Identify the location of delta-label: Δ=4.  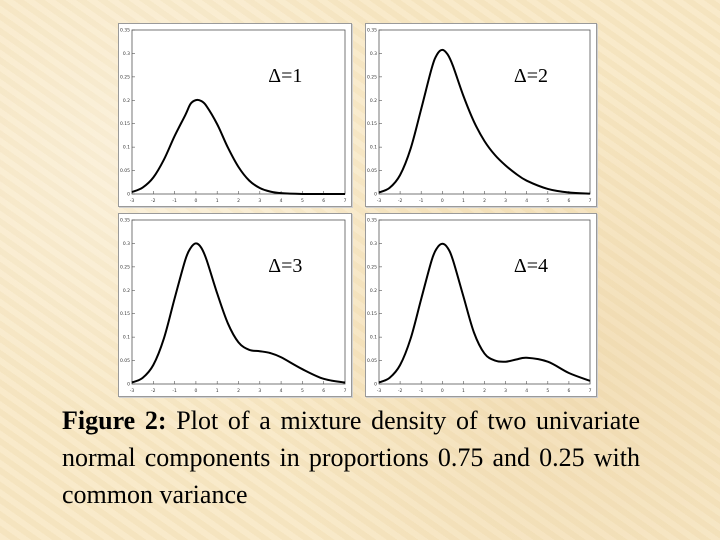
(531, 266).